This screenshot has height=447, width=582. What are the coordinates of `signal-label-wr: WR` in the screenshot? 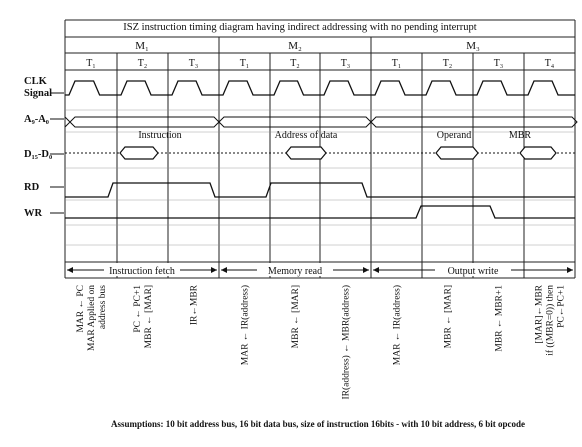 It's located at (33, 213).